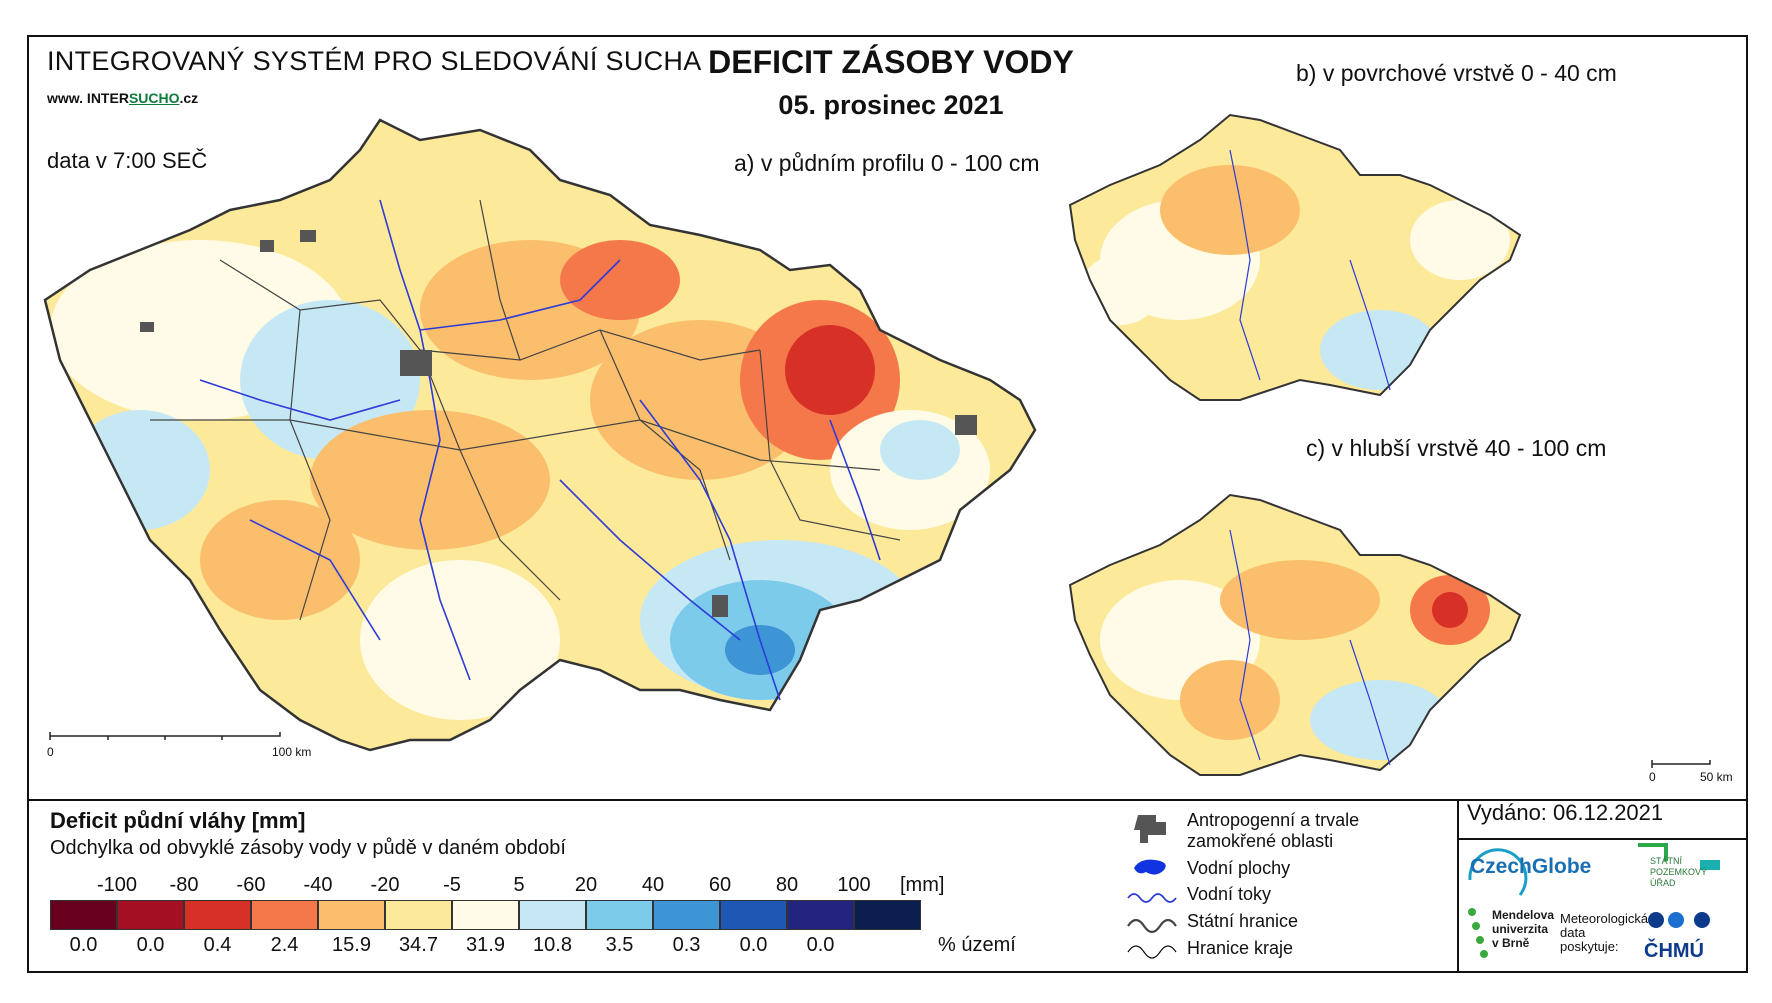  What do you see at coordinates (854, 885) in the screenshot?
I see `legend-tick-label: 100` at bounding box center [854, 885].